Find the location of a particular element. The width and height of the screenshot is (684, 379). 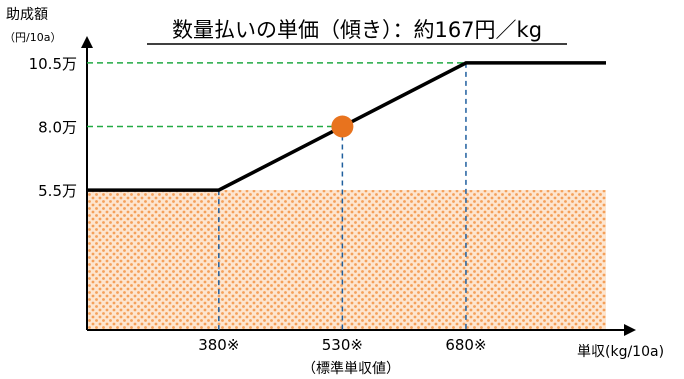

chart-title: 数量払いの単価（傾き）：約167円／kg is located at coordinates (357, 30).